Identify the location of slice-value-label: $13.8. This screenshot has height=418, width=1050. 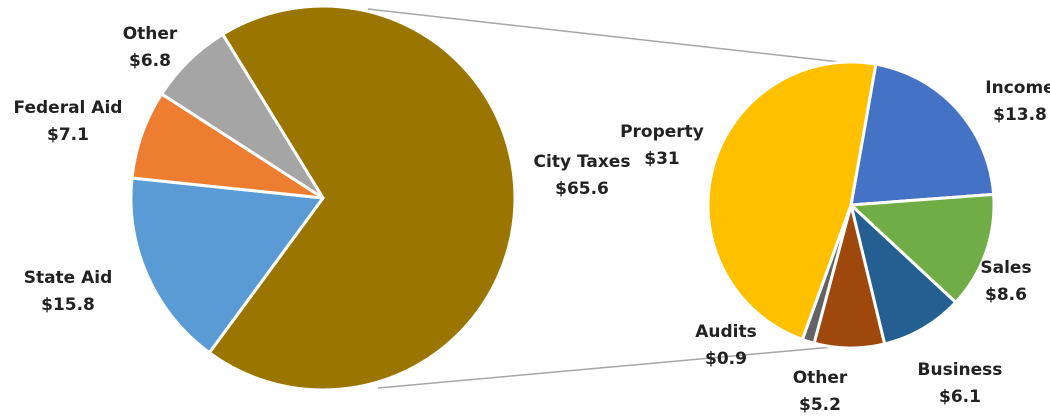
(1020, 115).